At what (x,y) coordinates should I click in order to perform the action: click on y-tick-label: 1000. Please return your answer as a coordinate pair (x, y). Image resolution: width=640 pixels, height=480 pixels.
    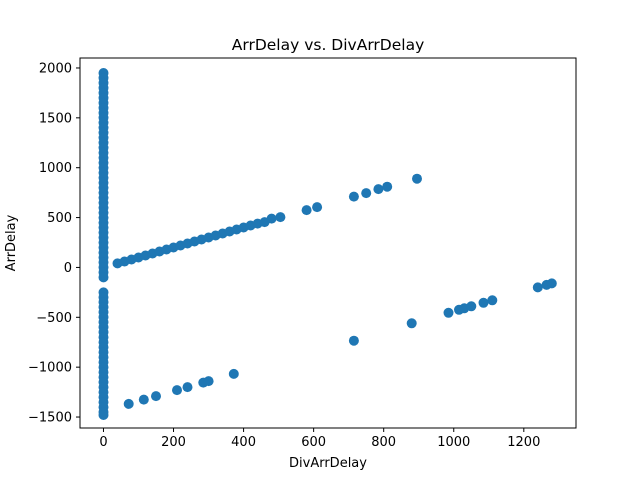
    Looking at the image, I should click on (55, 168).